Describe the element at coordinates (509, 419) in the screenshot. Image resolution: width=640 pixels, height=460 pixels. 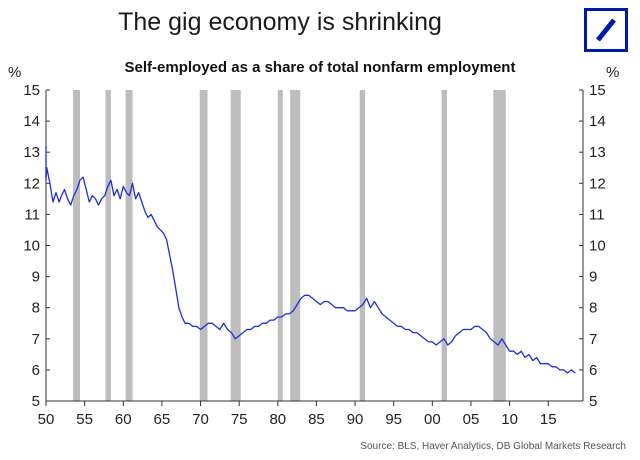
I see `x-tick-label: 10` at that location.